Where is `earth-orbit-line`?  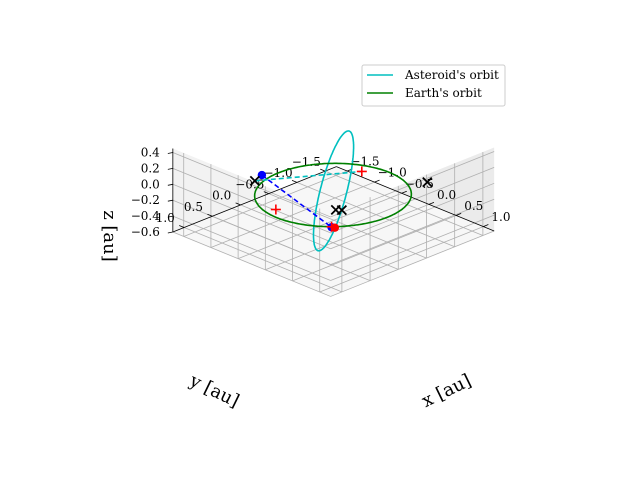 earth-orbit-line is located at coordinates (333, 195).